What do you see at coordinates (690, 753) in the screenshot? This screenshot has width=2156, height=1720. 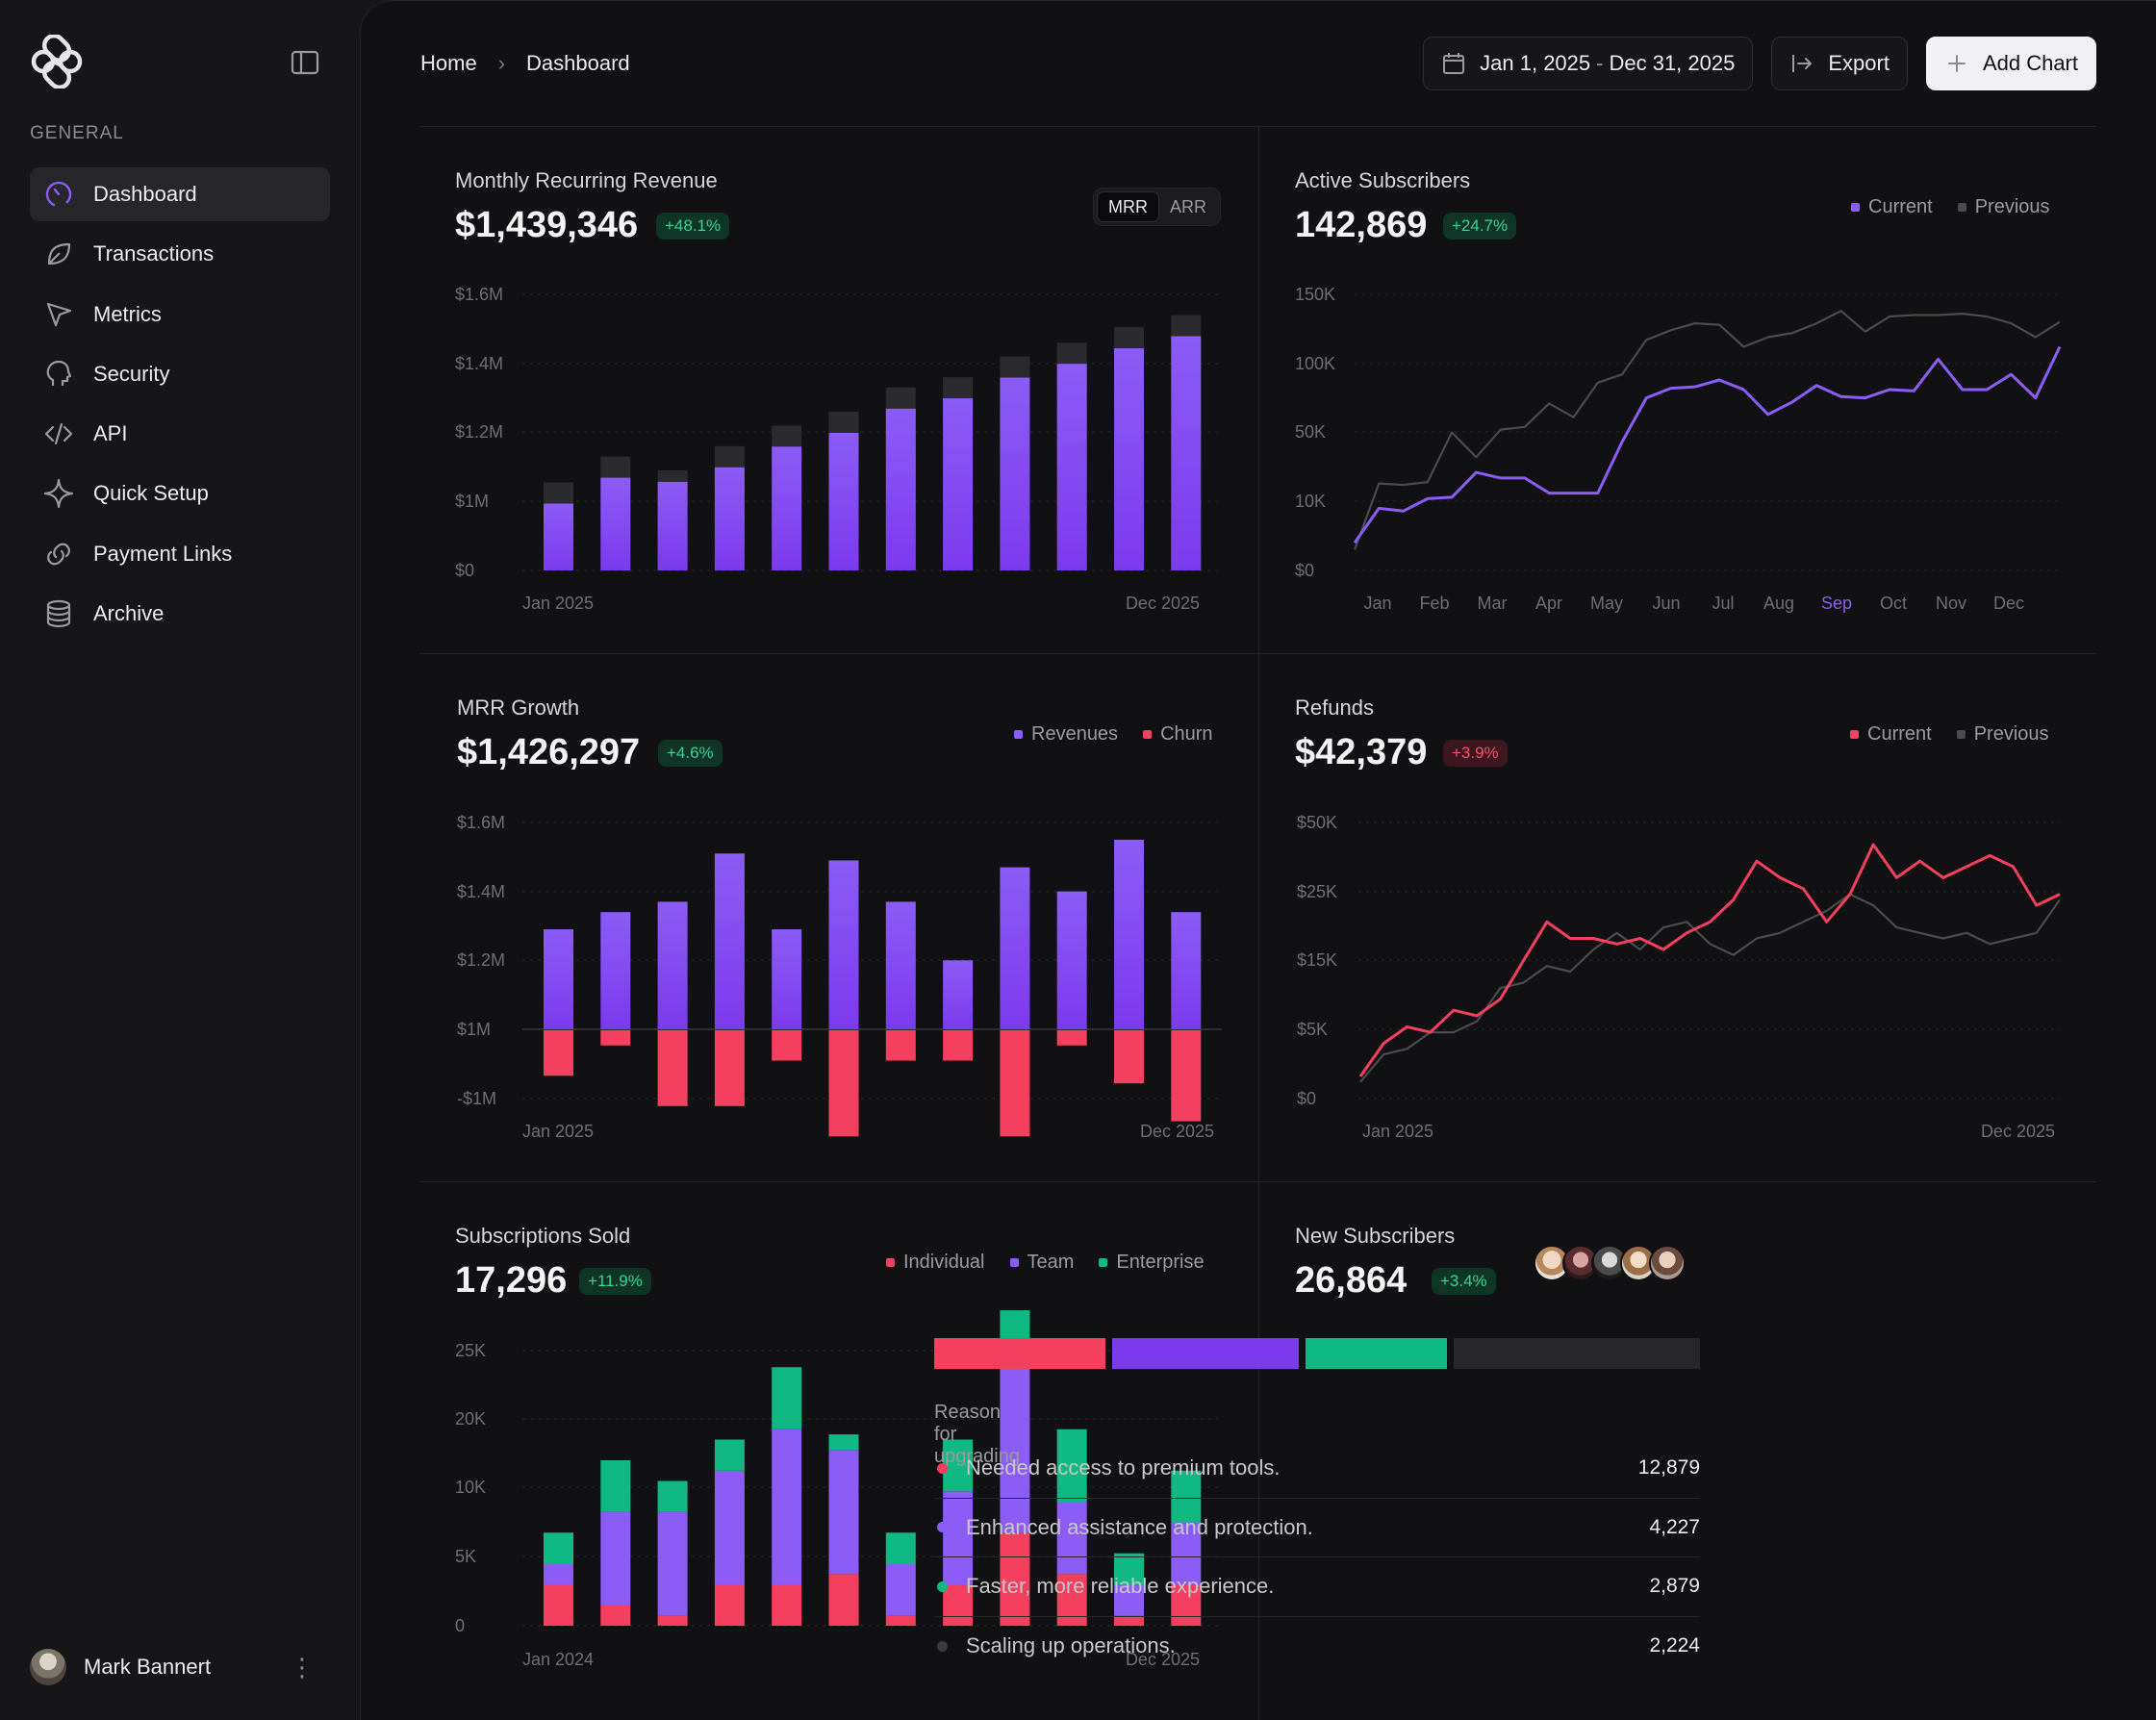 I see `change-badge: +4.6%` at bounding box center [690, 753].